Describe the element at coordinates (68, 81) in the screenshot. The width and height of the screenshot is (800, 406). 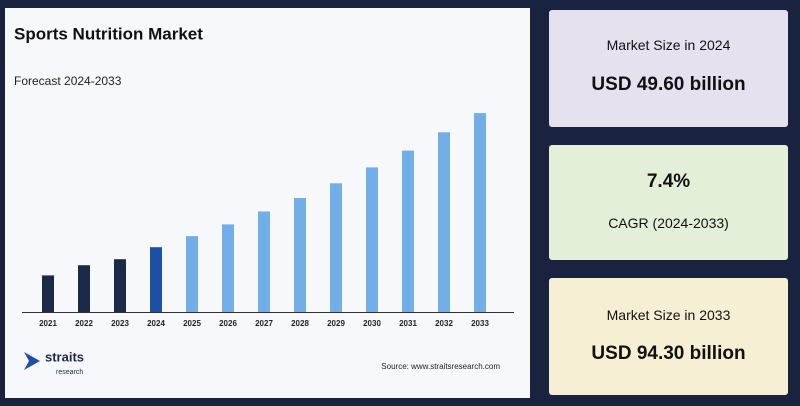
I see `chart-subtitle: Forecast 2024-2033` at that location.